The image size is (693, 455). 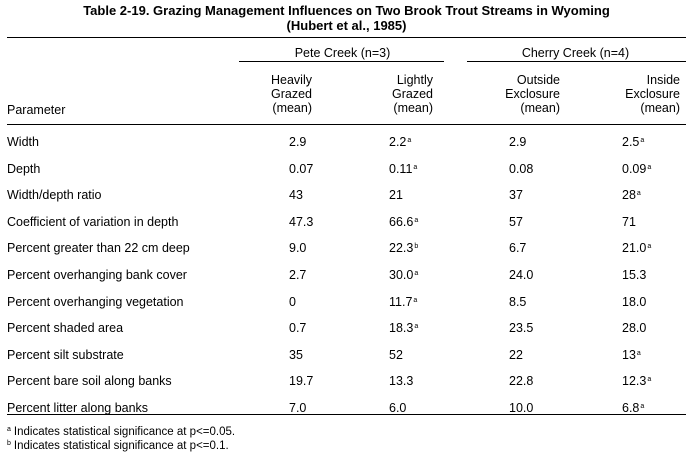 What do you see at coordinates (9, 443) in the screenshot?
I see `footnote-mark: b` at bounding box center [9, 443].